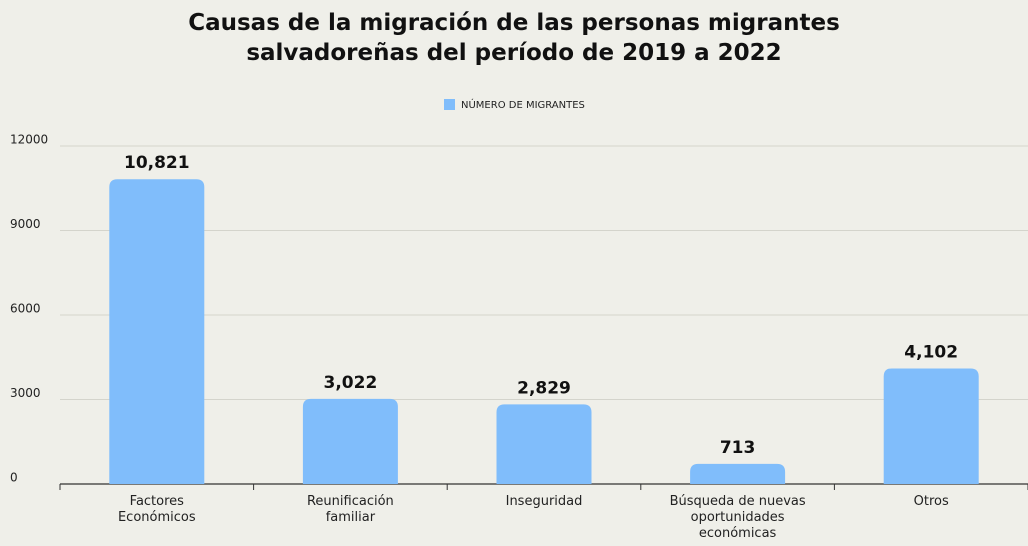 Image resolution: width=1028 pixels, height=546 pixels. Describe the element at coordinates (156, 509) in the screenshot. I see `x-tick-label: Factores Económicos` at that location.